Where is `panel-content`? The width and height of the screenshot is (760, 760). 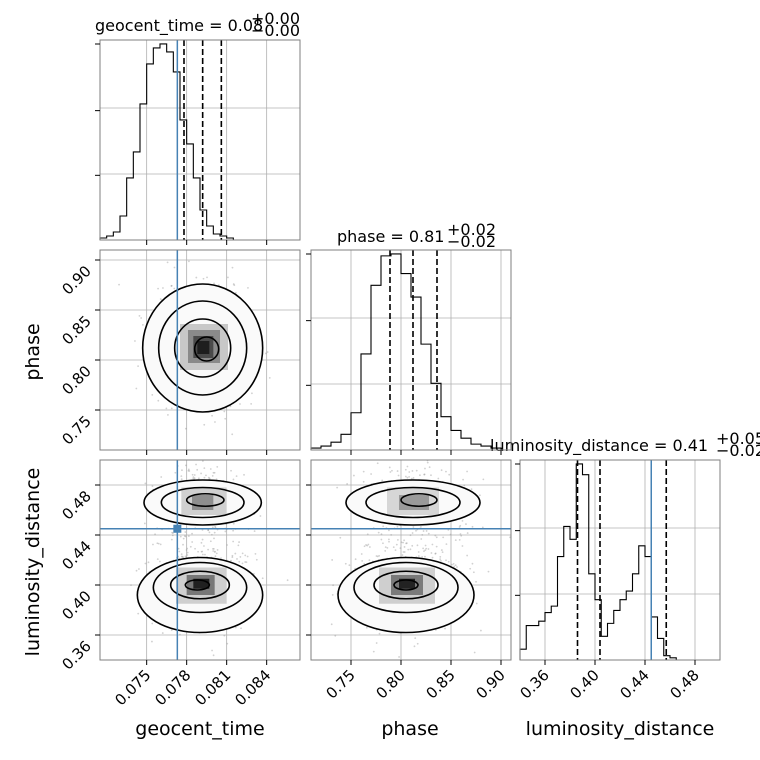 panel-content is located at coordinates (194, 350).